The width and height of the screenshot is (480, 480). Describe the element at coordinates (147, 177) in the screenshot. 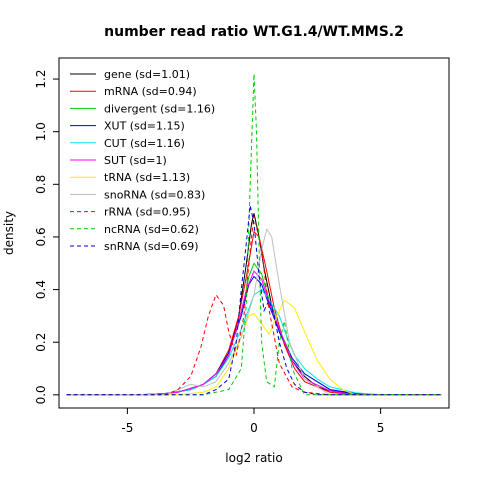

I see `legend-label: tRNA (sd=1.13)` at that location.